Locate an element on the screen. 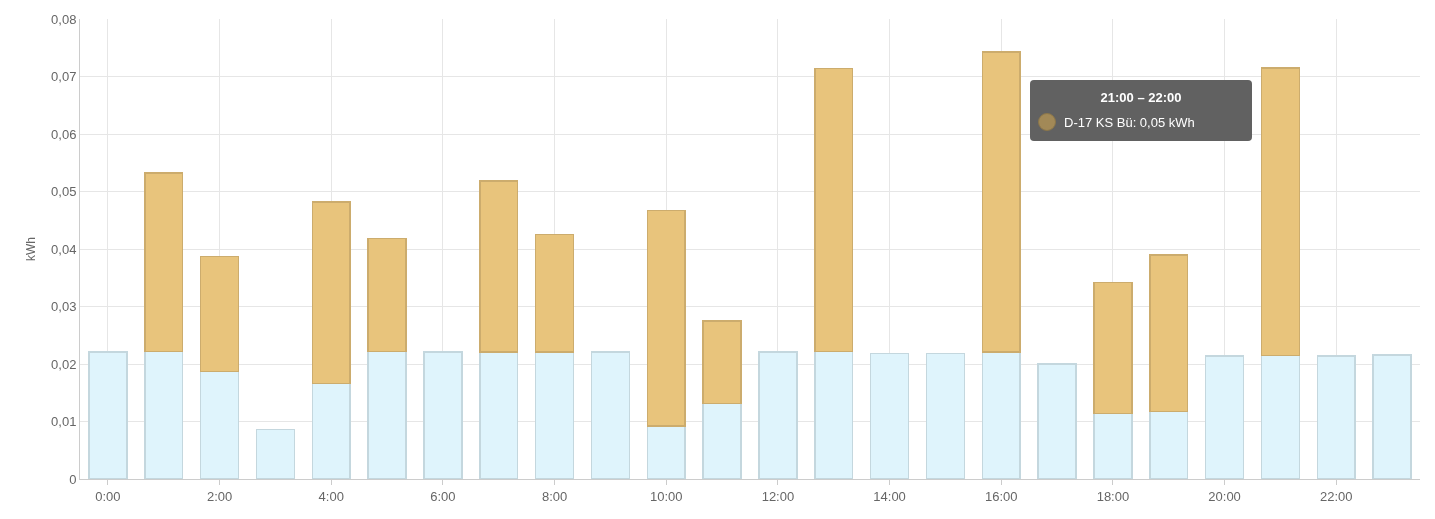 Image resolution: width=1435 pixels, height=519 pixels. x-tick-label: 6:00 is located at coordinates (443, 496).